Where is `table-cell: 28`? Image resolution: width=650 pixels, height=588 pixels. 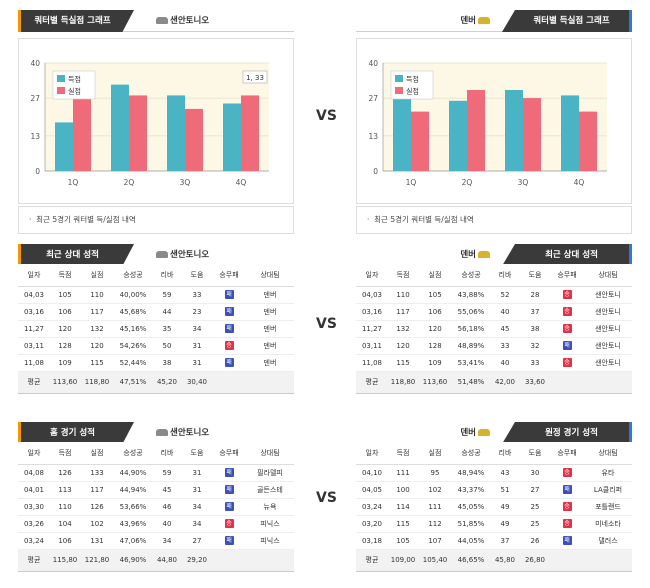 table-cell: 28 is located at coordinates (535, 295).